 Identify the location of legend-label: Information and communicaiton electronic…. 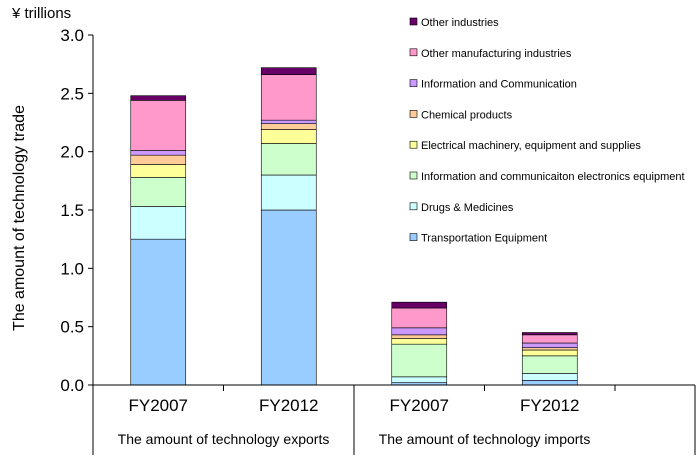
(553, 177).